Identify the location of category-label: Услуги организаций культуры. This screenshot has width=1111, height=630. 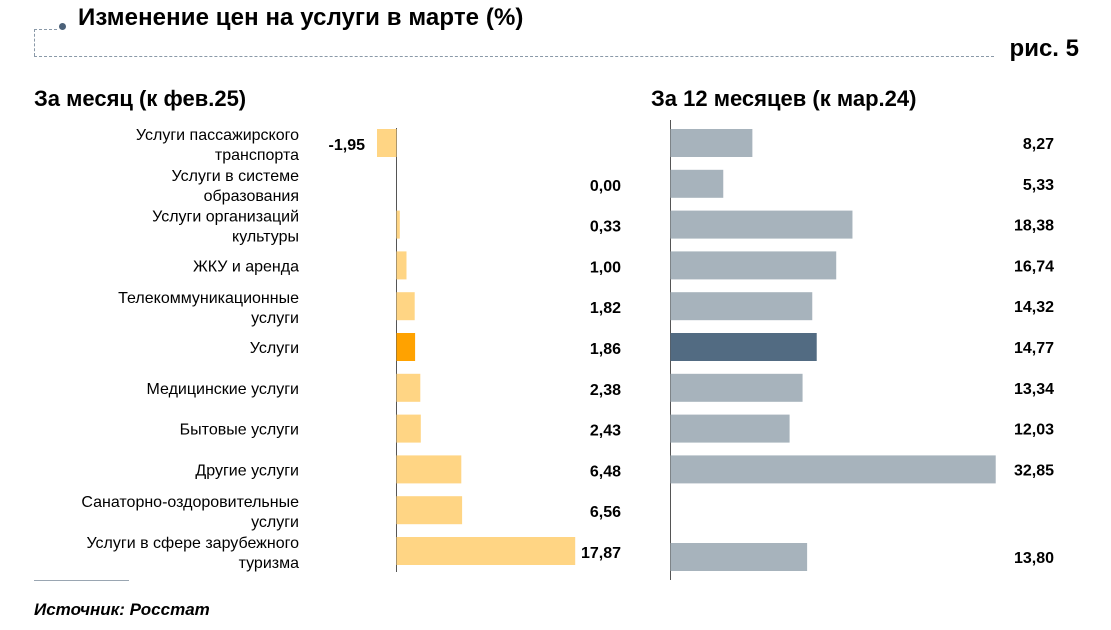
(225, 227).